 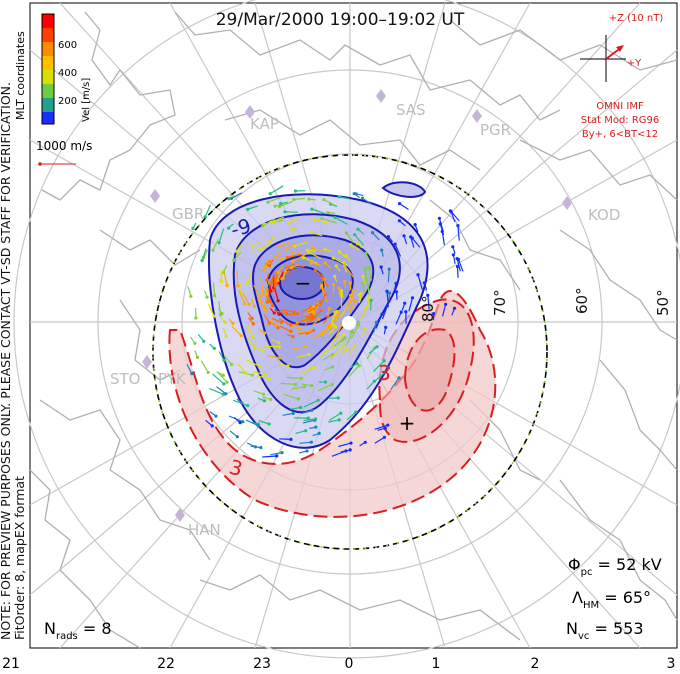 What do you see at coordinates (125, 379) in the screenshot?
I see `svg-text: STO` at bounding box center [125, 379].